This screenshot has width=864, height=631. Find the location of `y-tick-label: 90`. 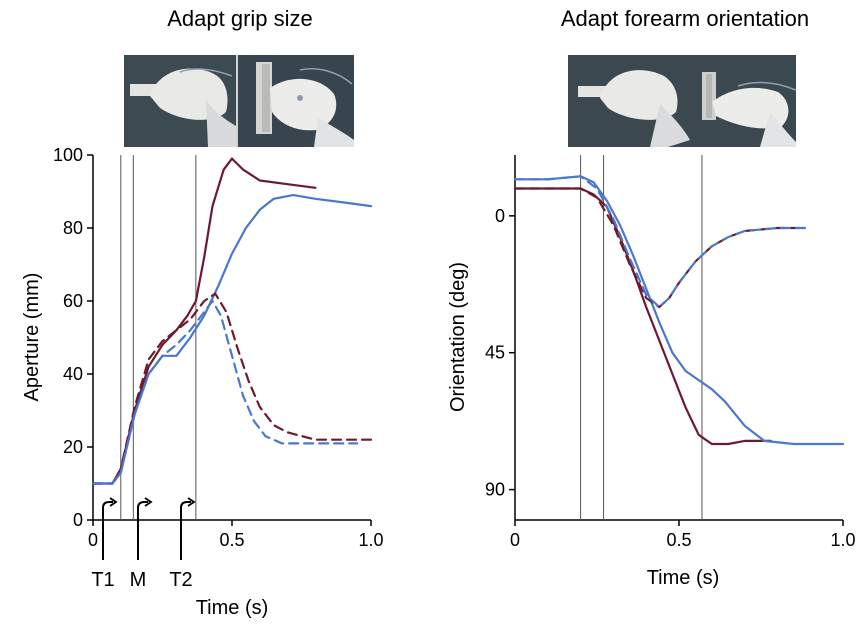

y-tick-label: 90 is located at coordinates (495, 490).